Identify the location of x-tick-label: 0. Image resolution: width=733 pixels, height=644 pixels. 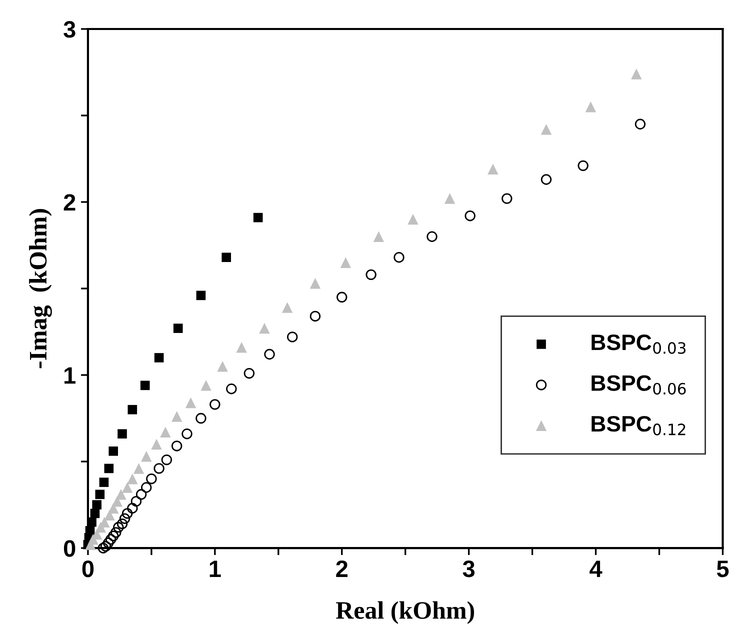
(88, 569).